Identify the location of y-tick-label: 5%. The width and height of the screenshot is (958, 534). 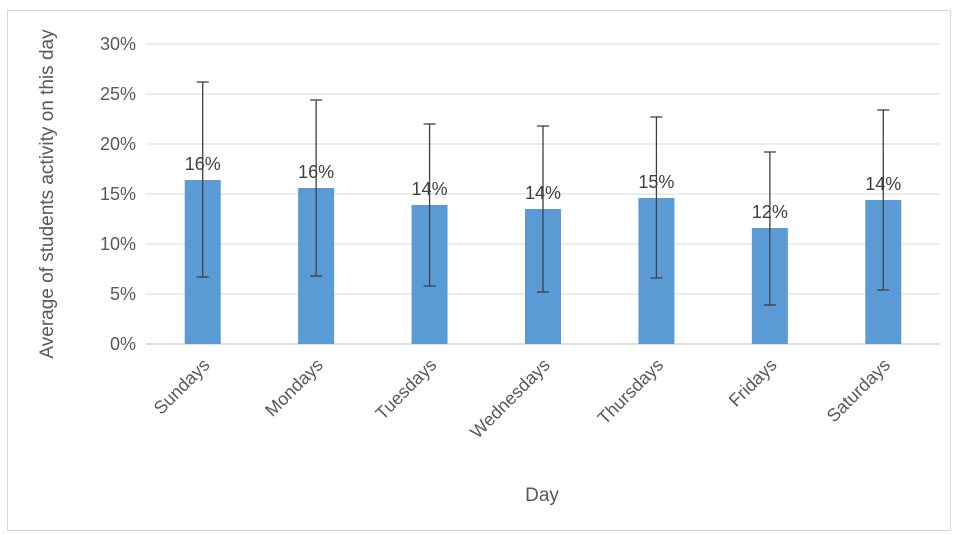
(123, 294).